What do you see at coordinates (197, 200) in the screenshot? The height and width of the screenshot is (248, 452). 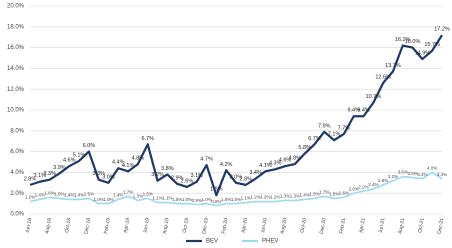 I see `data-label: 0.9%` at bounding box center [197, 200].